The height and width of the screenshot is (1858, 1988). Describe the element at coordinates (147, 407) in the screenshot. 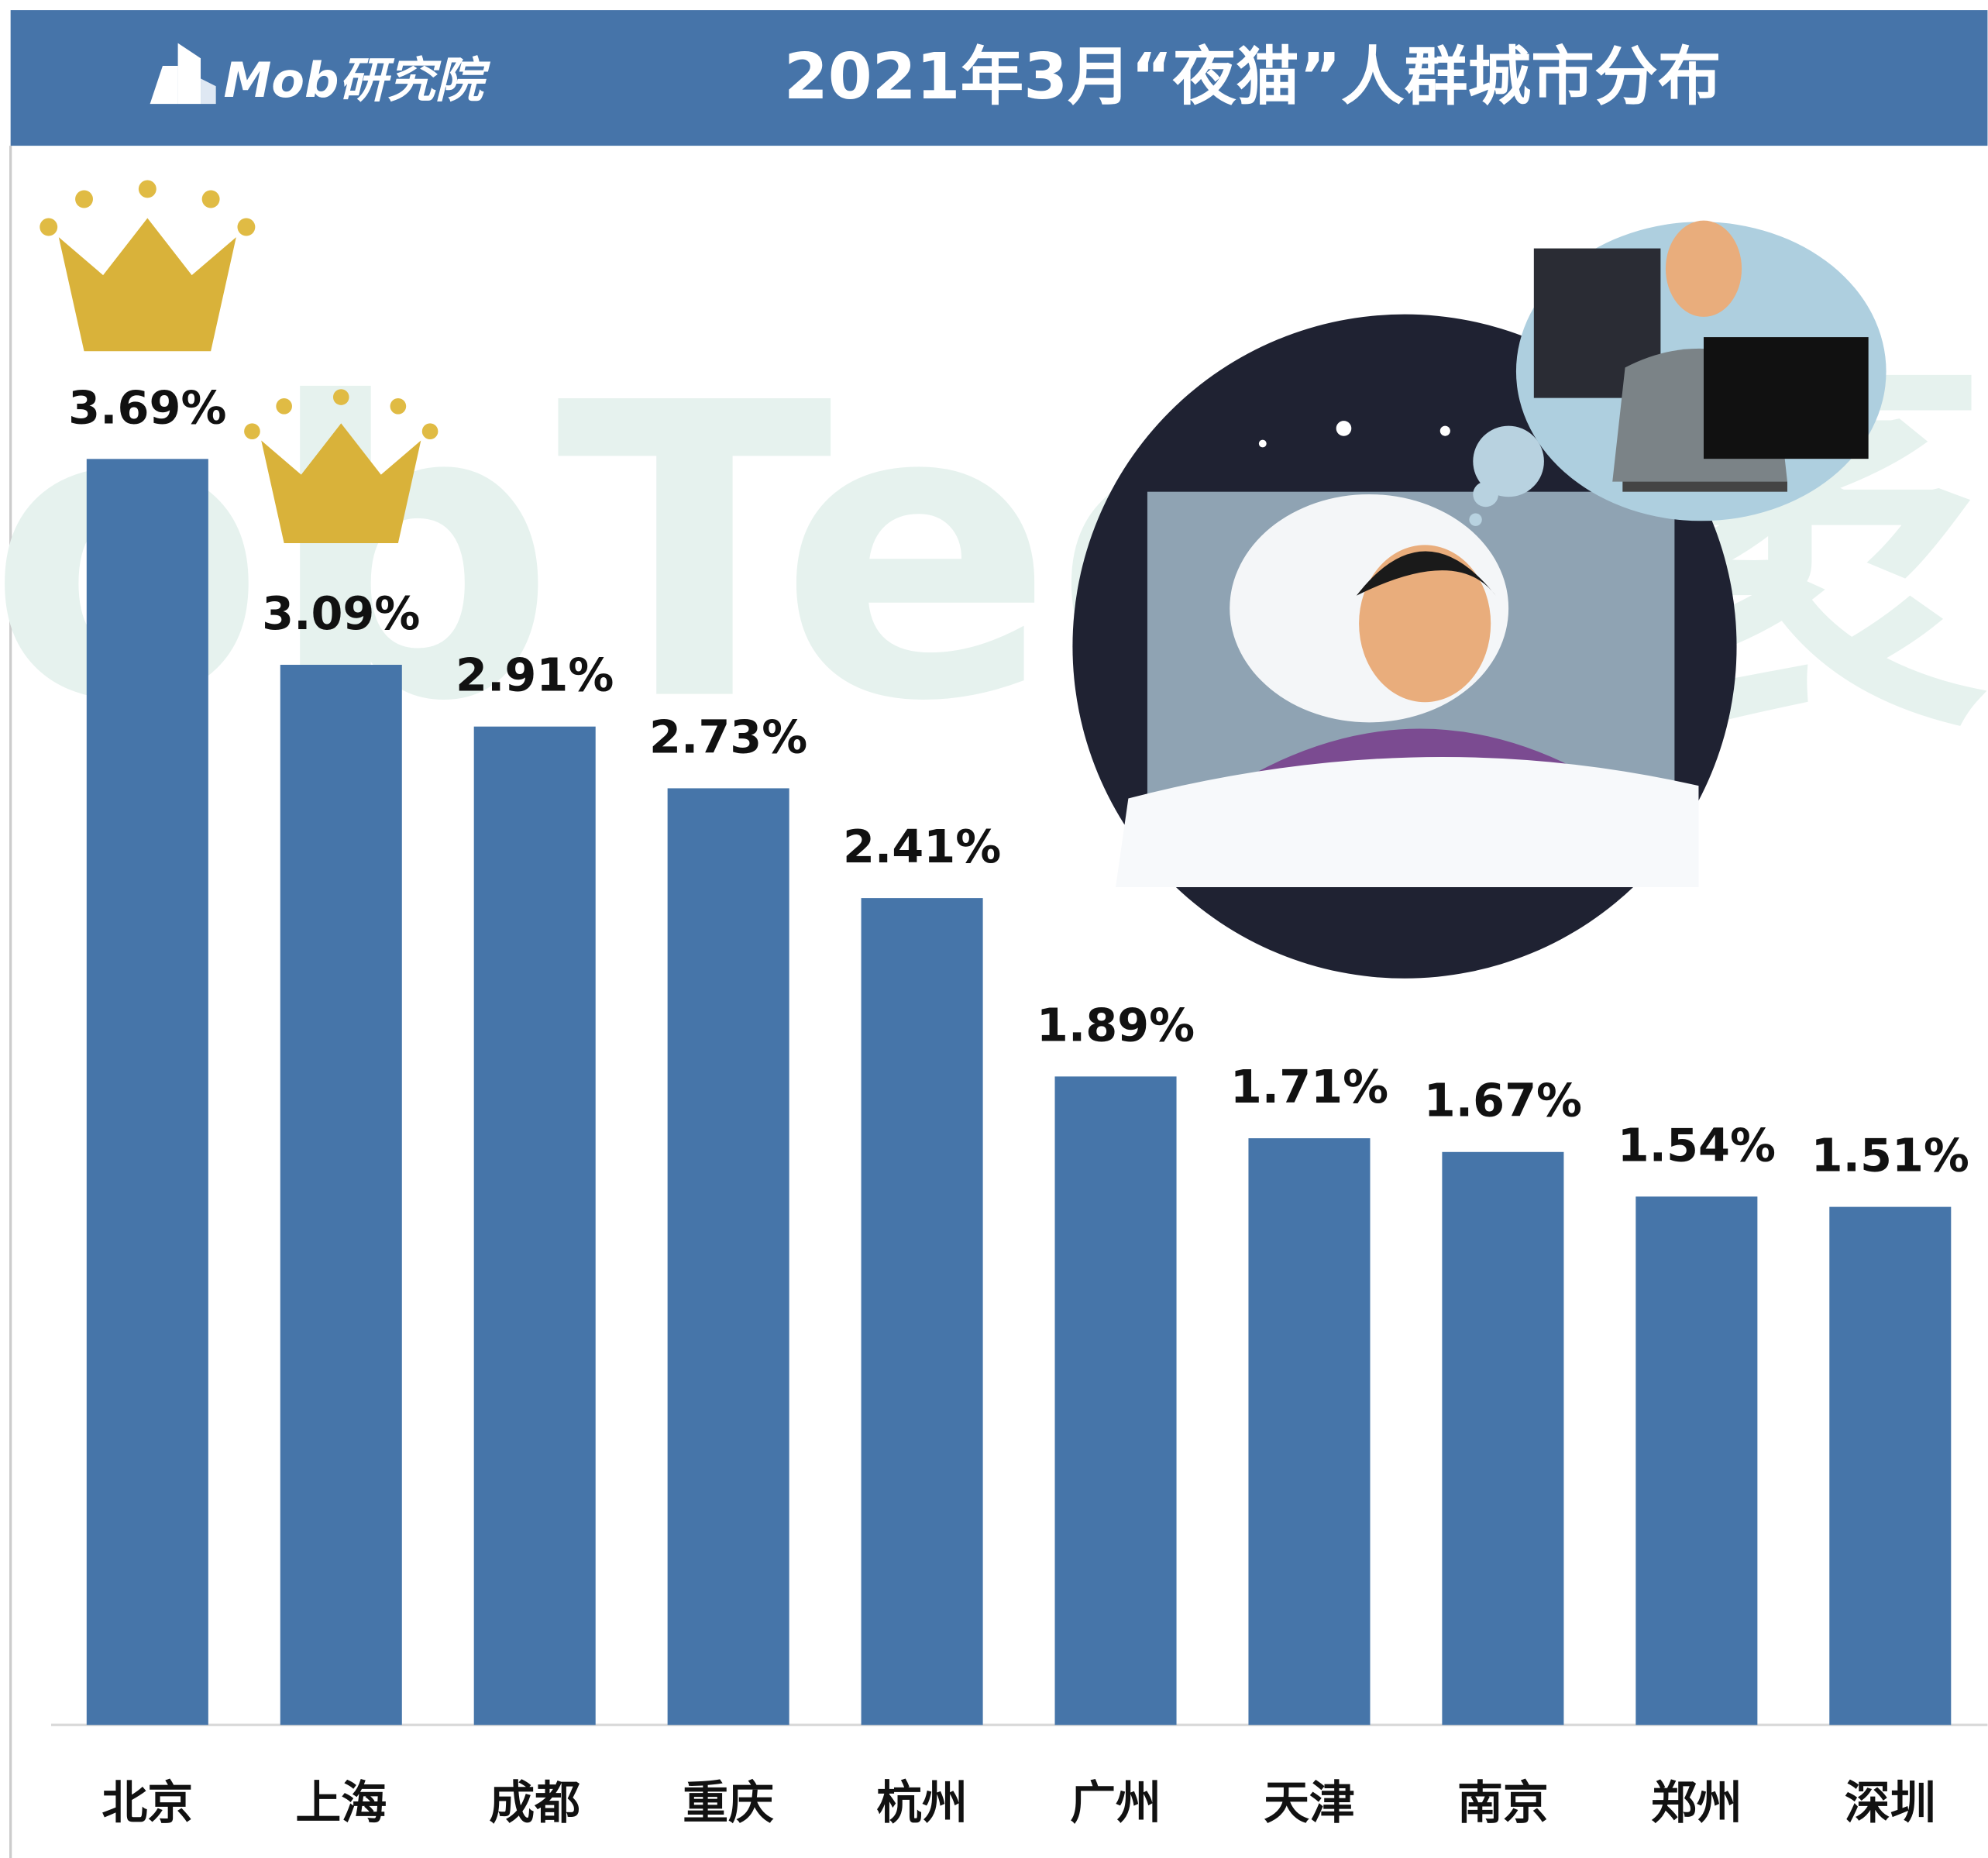

I see `value-label: 3.69%` at that location.